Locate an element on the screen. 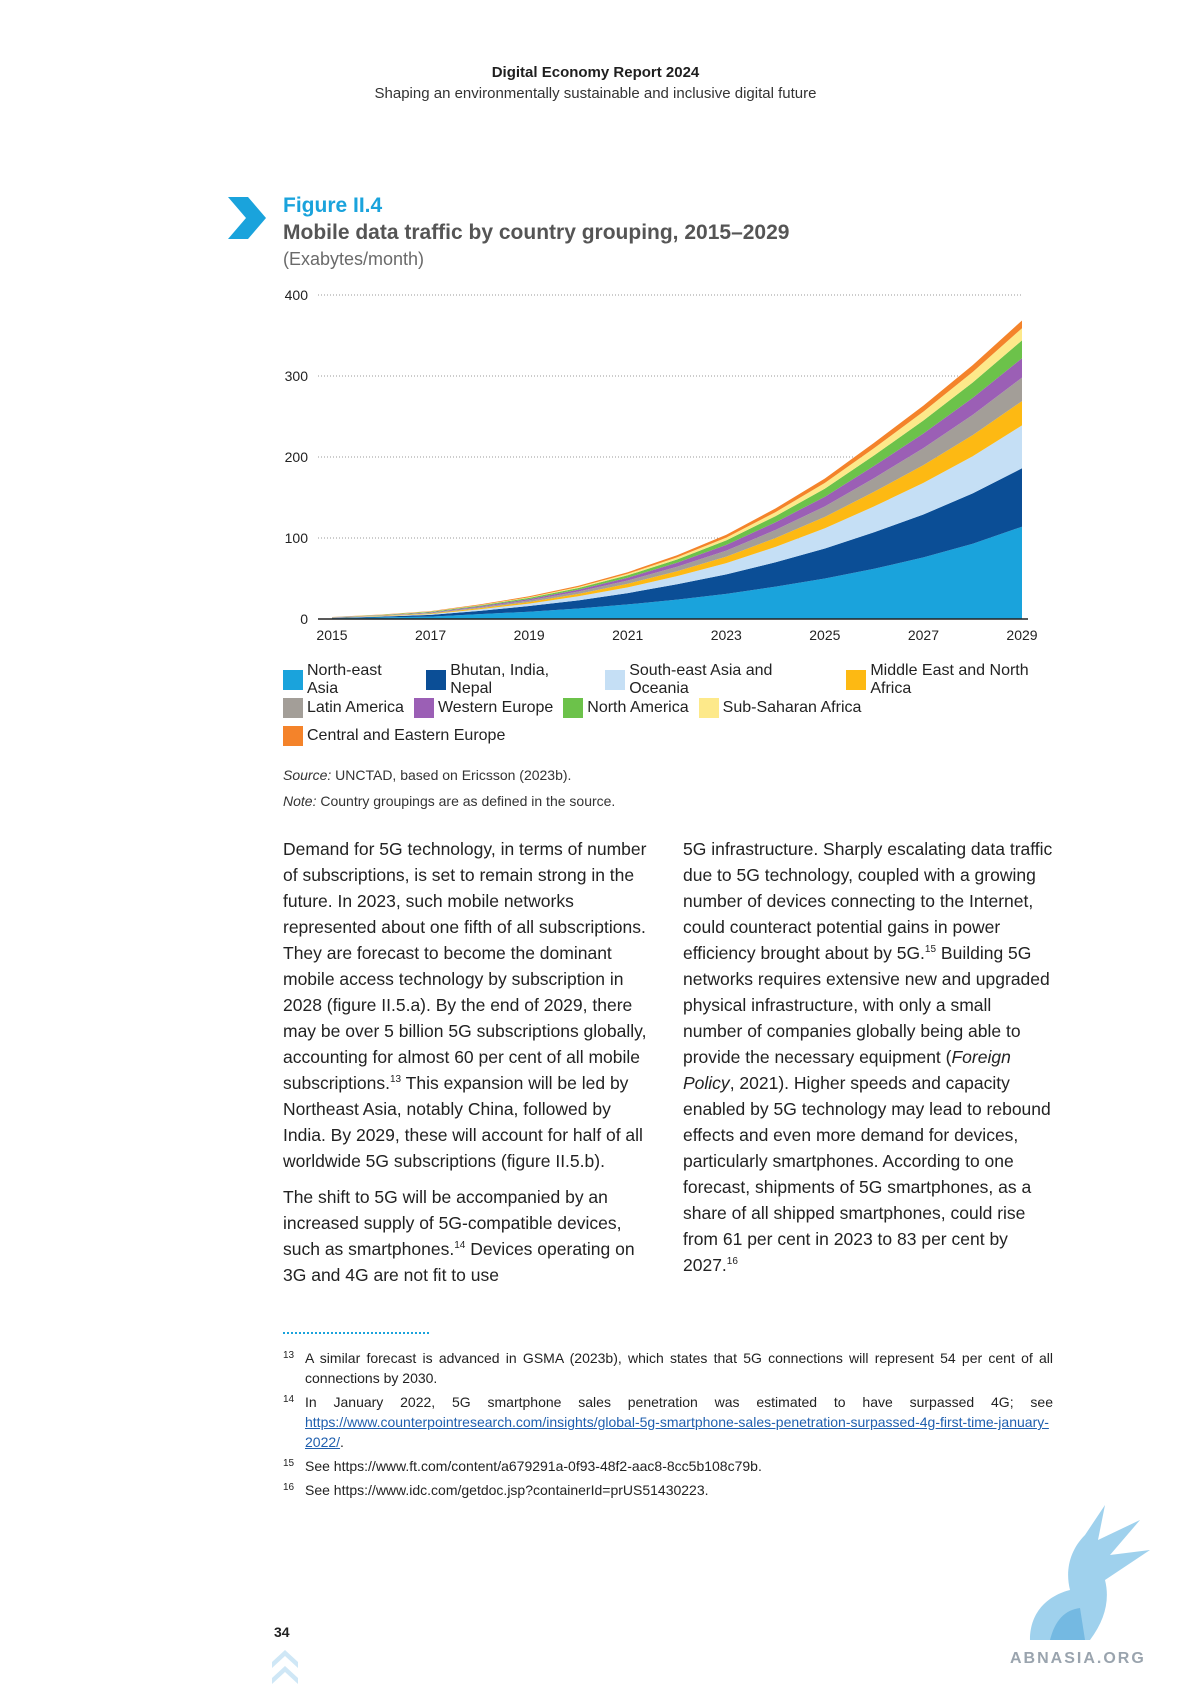 Image resolution: width=1191 pixels, height=1684 pixels. source-prefix: Source: is located at coordinates (307, 775).